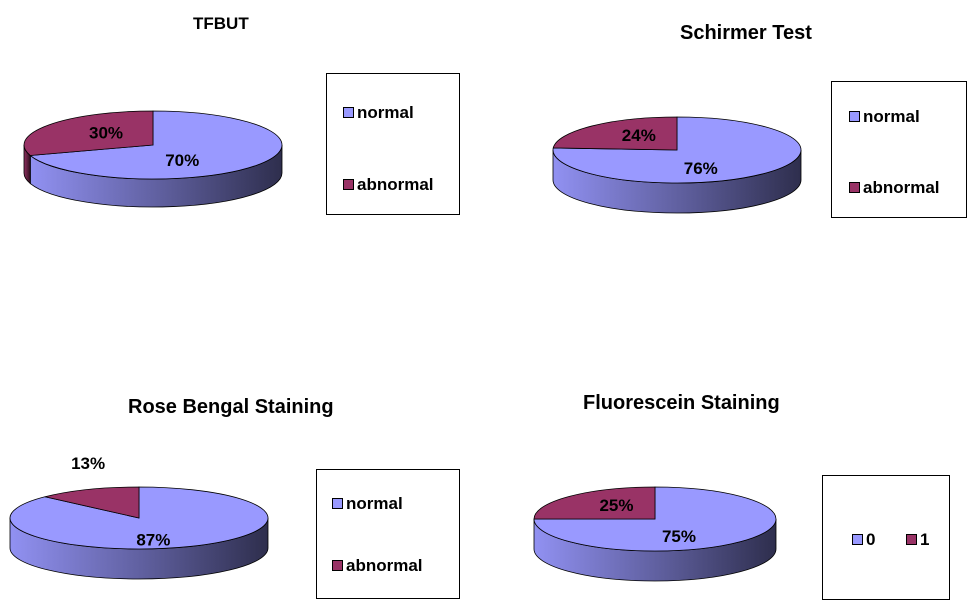 This screenshot has width=967, height=600. I want to click on pie-plot: 76% 24%, so click(677, 165).